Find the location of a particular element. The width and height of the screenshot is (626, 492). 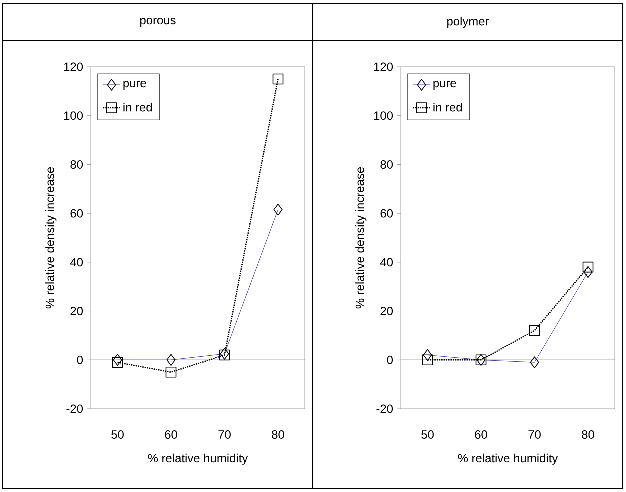

chart-title: polymer is located at coordinates (469, 22).